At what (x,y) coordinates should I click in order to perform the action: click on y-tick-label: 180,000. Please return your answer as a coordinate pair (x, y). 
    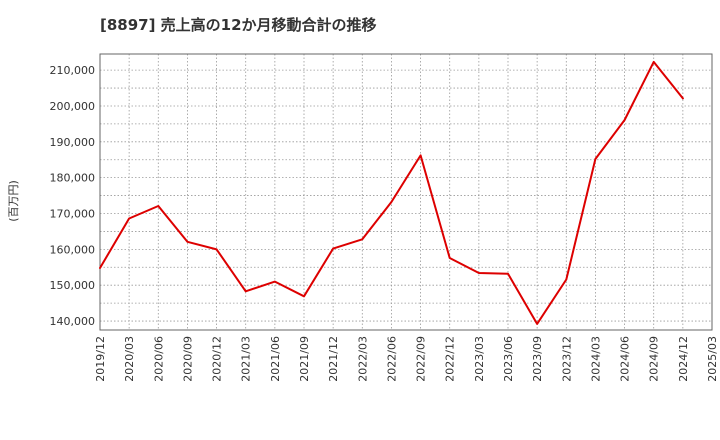
    Looking at the image, I should click on (73, 178).